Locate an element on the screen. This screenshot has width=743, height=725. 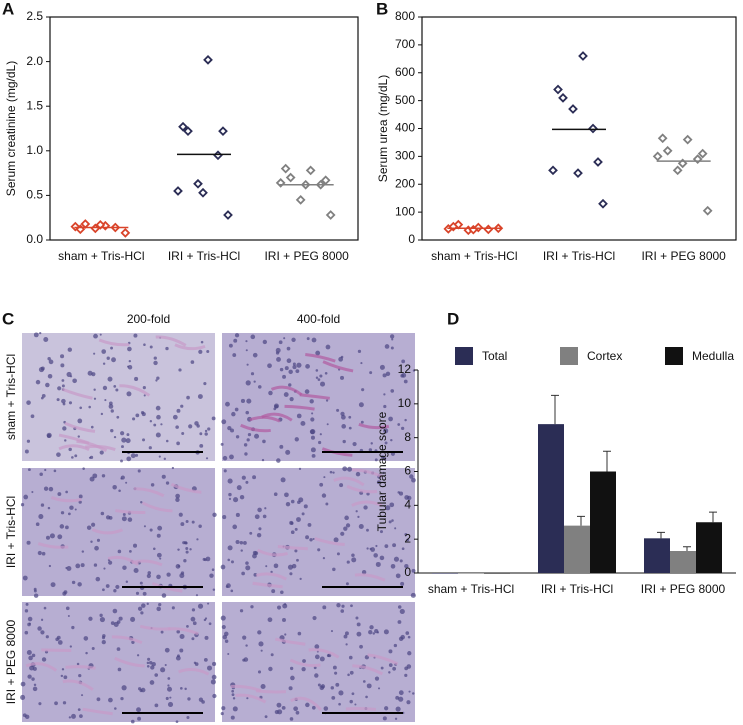
y-tick-label: 2 is located at coordinates (407, 538).